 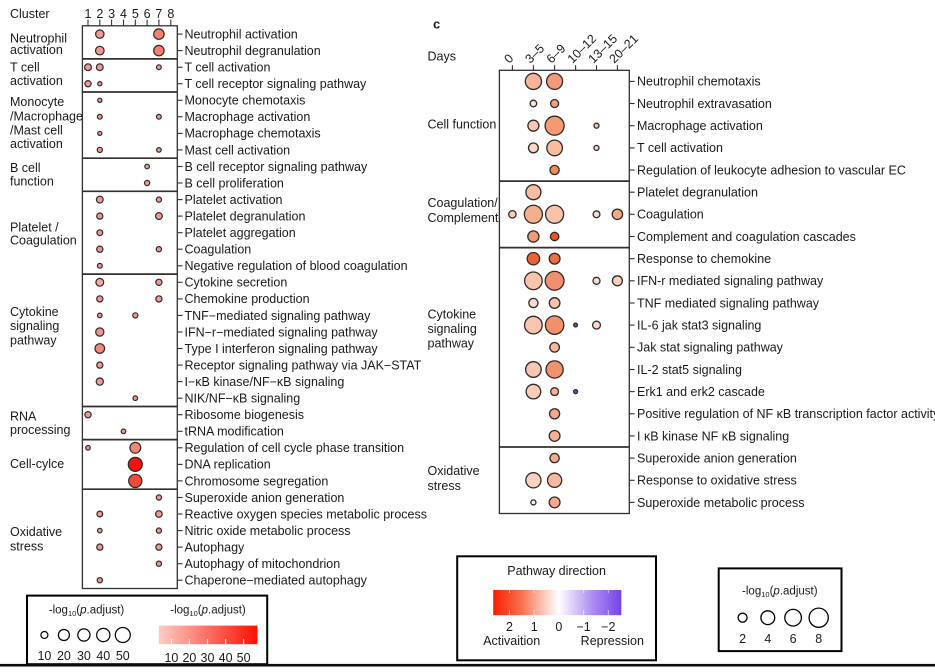 I want to click on svg-text: Pathway direction, so click(x=556, y=571).